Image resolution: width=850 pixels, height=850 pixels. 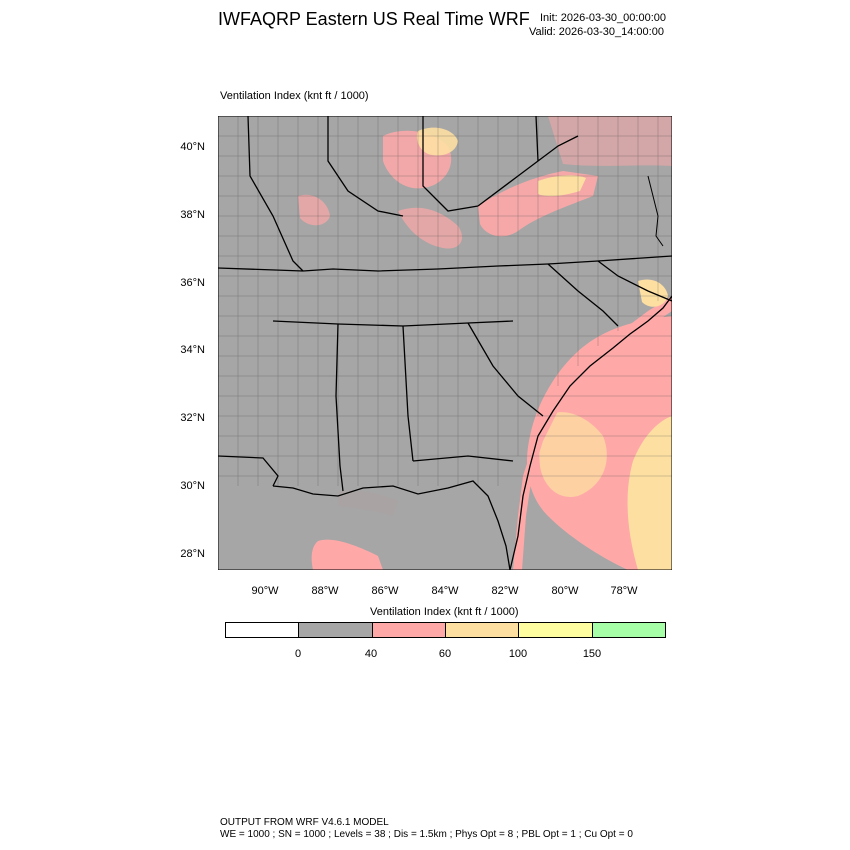 I want to click on lon-label-86w: 86°W, so click(x=385, y=591).